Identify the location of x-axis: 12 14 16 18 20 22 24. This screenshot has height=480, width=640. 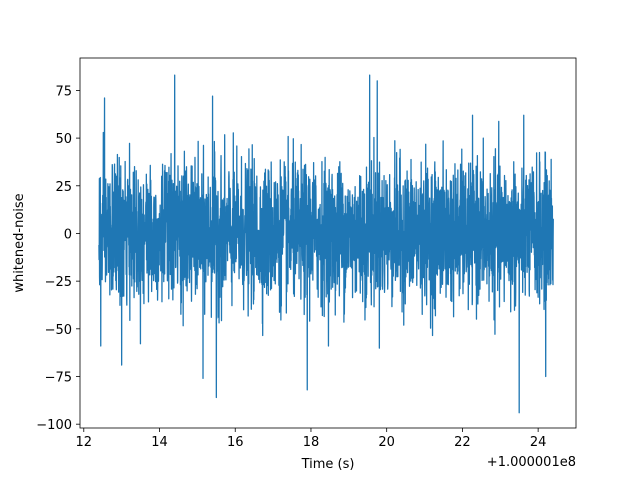
(311, 439).